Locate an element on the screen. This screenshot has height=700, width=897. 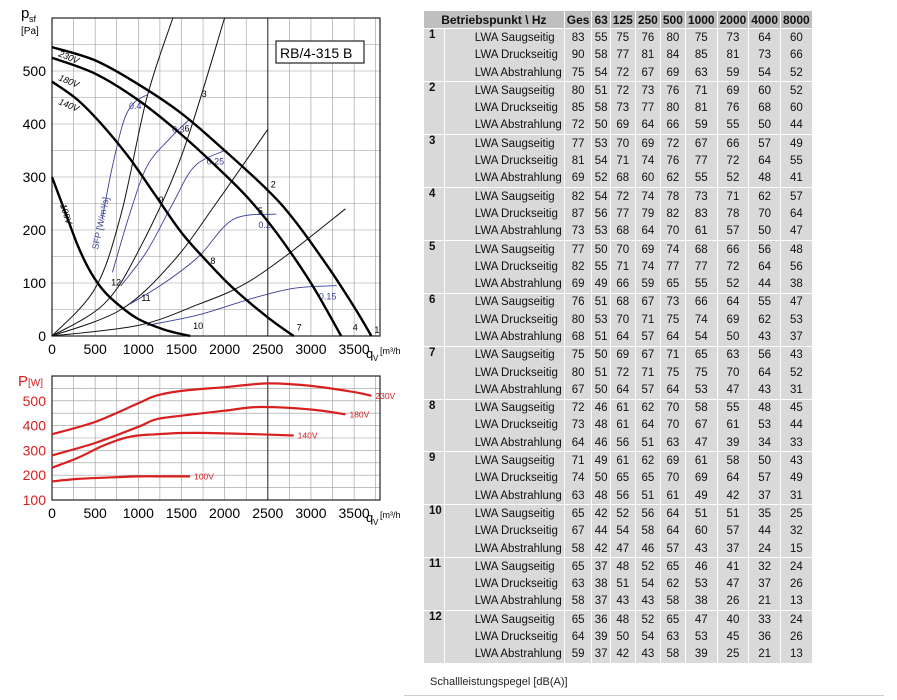
value-cell: 82 is located at coordinates (578, 267).